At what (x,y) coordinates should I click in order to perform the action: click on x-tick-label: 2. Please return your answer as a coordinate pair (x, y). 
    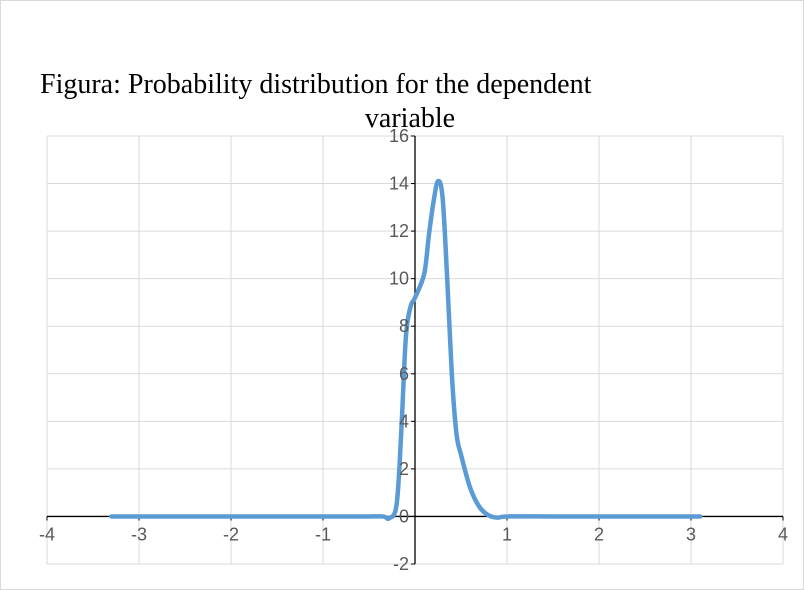
    Looking at the image, I should click on (599, 534).